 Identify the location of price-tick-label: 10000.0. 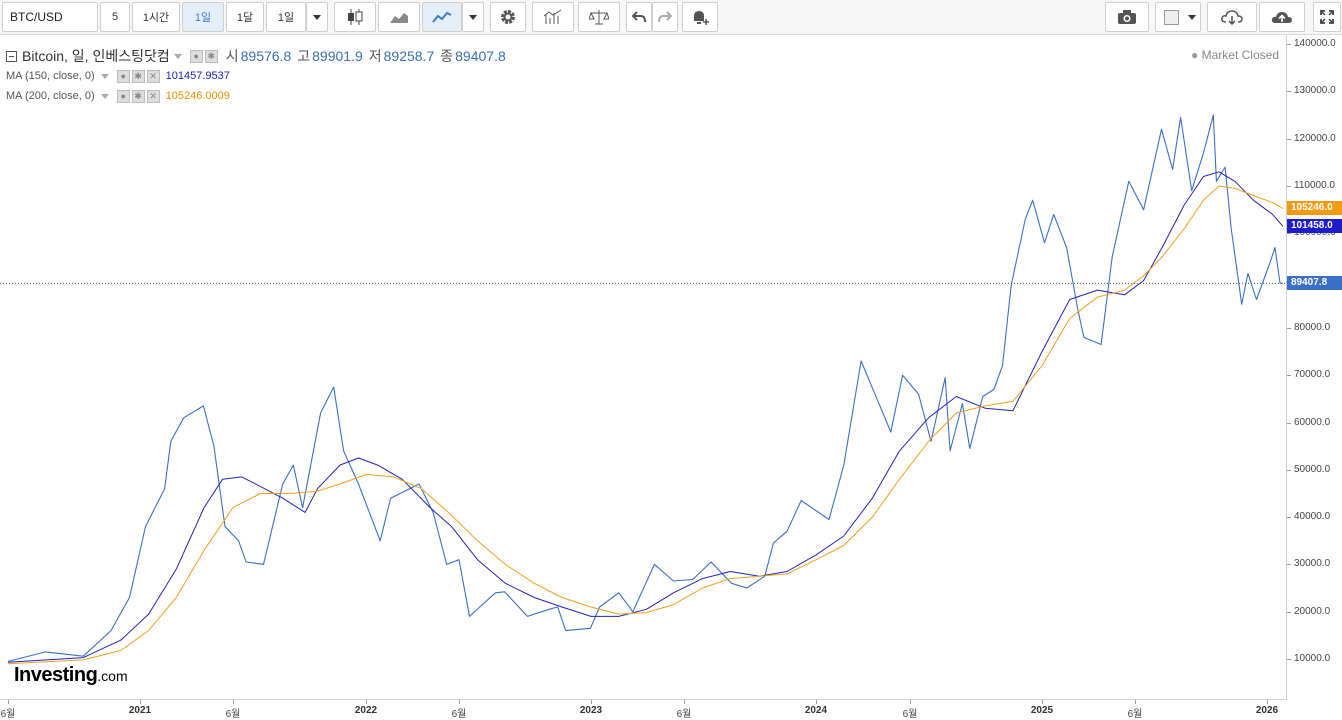
(1312, 658).